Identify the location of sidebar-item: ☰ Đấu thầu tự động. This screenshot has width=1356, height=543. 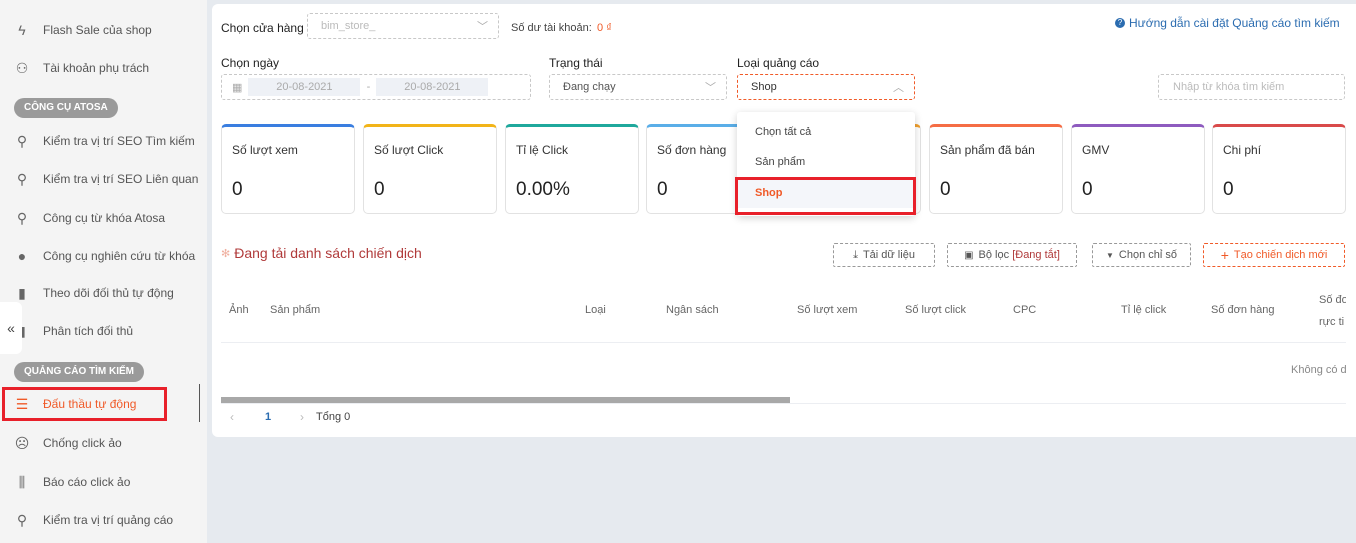
(100, 404).